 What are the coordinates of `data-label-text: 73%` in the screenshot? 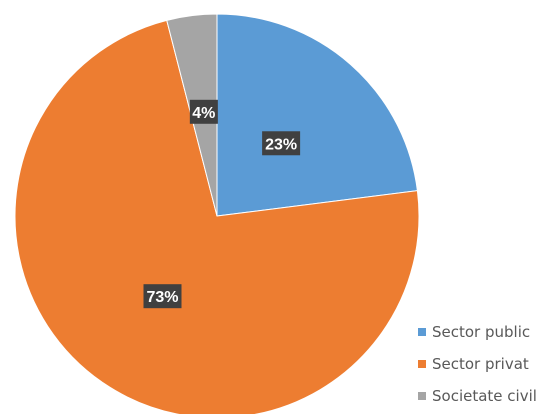 It's located at (162, 297).